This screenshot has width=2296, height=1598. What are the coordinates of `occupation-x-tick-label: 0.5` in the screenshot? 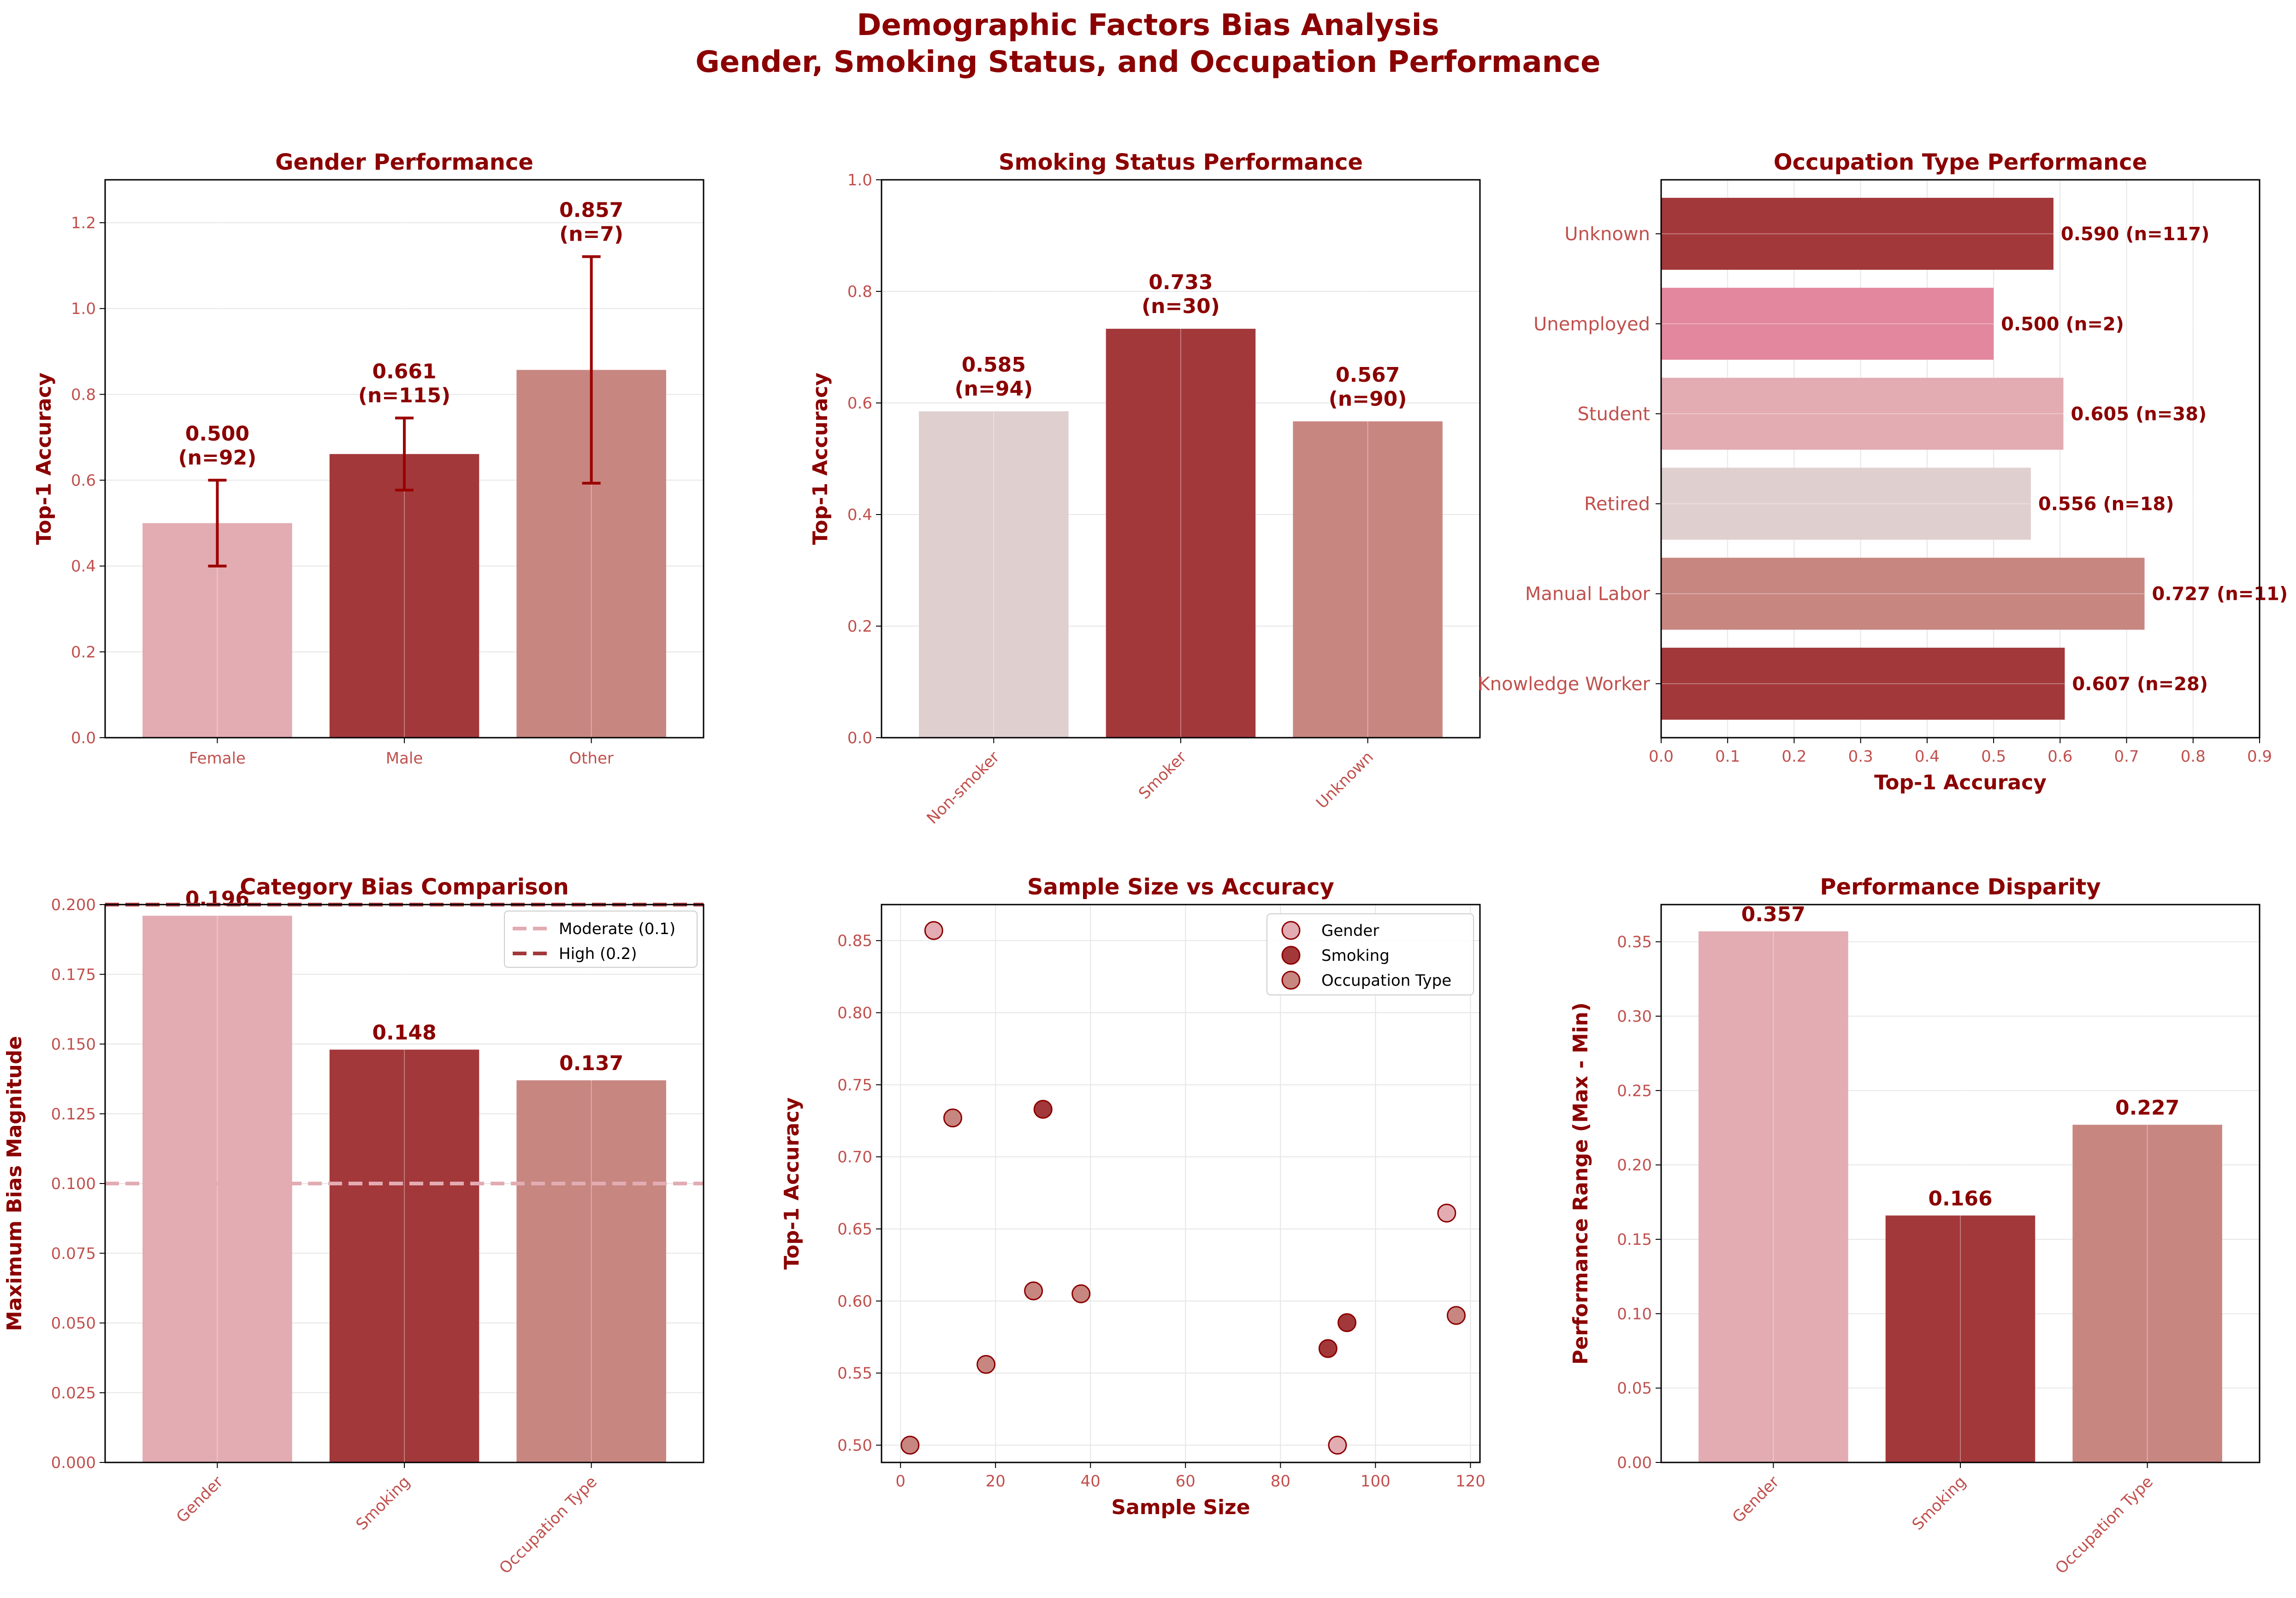 It's located at (1993, 756).